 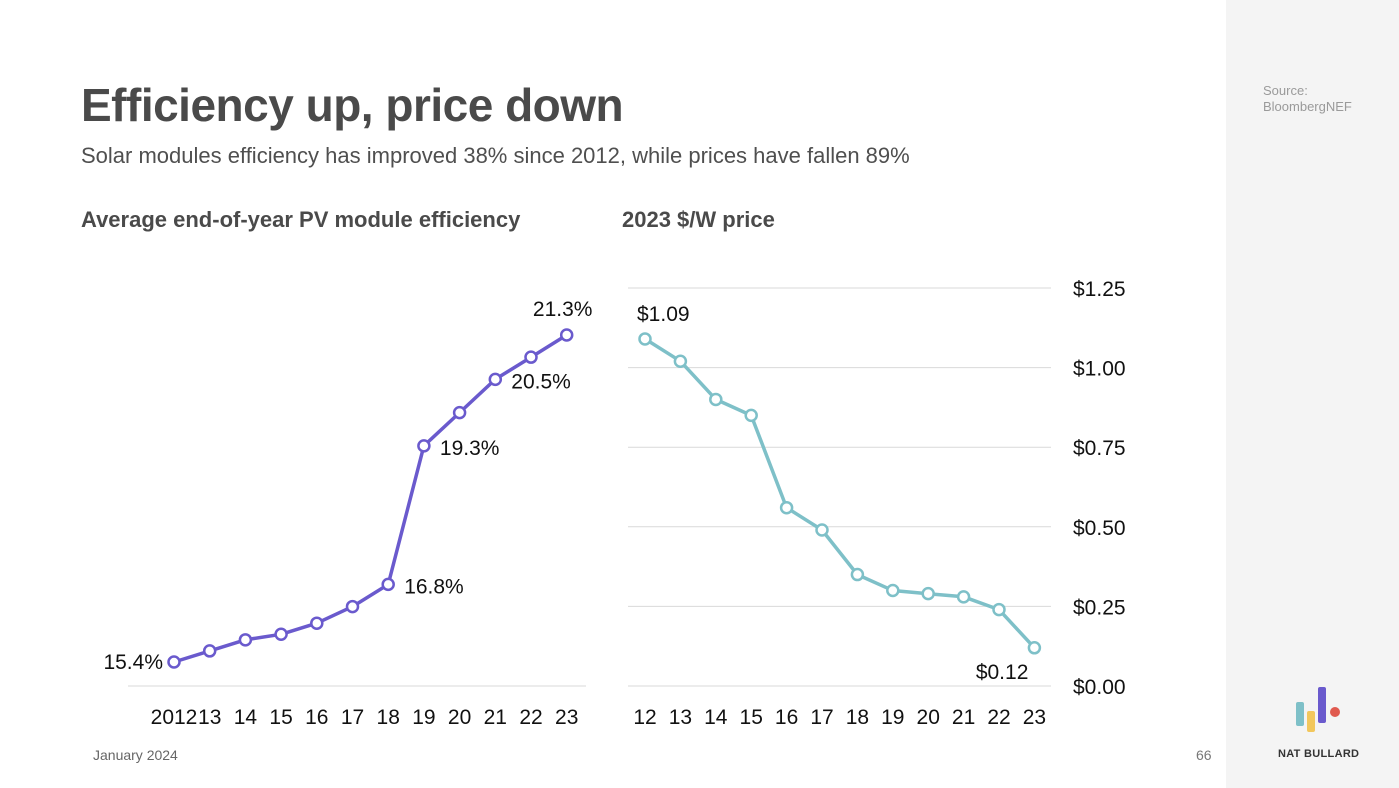 I want to click on right-sidebar, so click(x=1312, y=394).